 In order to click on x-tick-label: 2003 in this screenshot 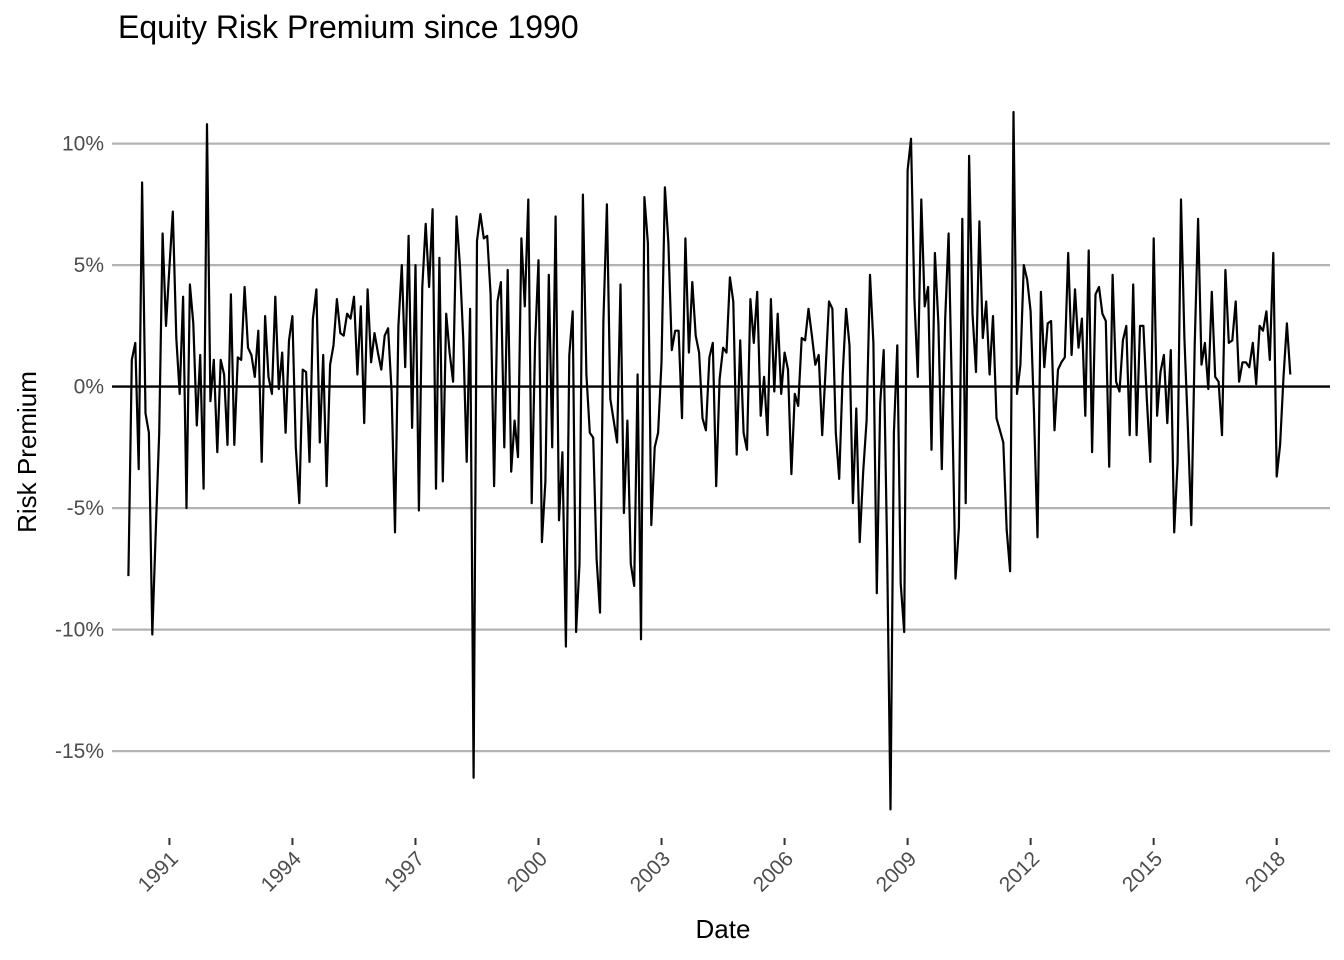, I will do `click(650, 871)`.